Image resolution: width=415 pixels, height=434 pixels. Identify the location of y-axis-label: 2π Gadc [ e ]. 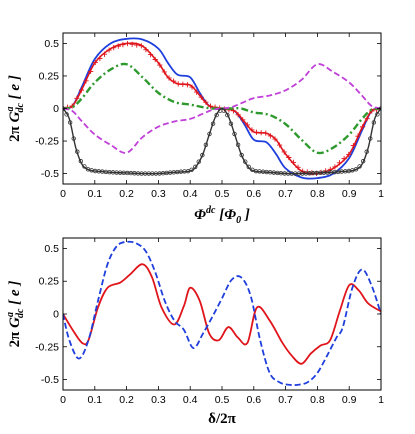
(15, 108).